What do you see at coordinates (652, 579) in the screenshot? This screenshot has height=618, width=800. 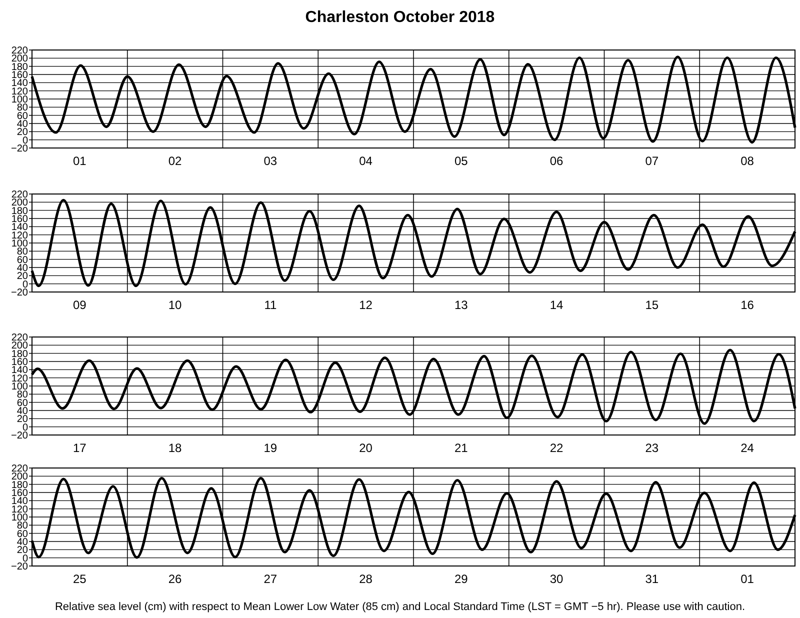 I see `x-tick-label: 31` at bounding box center [652, 579].